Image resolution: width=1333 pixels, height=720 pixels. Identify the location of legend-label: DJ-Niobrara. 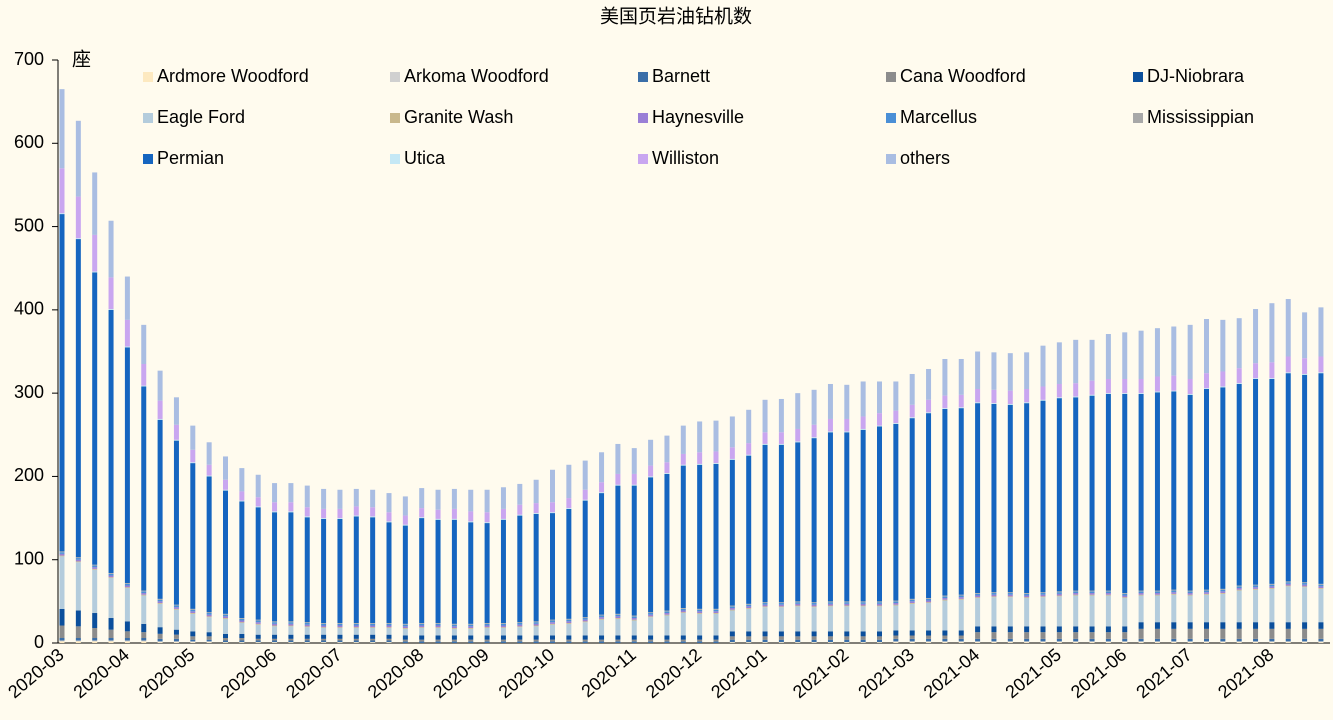
(1196, 76).